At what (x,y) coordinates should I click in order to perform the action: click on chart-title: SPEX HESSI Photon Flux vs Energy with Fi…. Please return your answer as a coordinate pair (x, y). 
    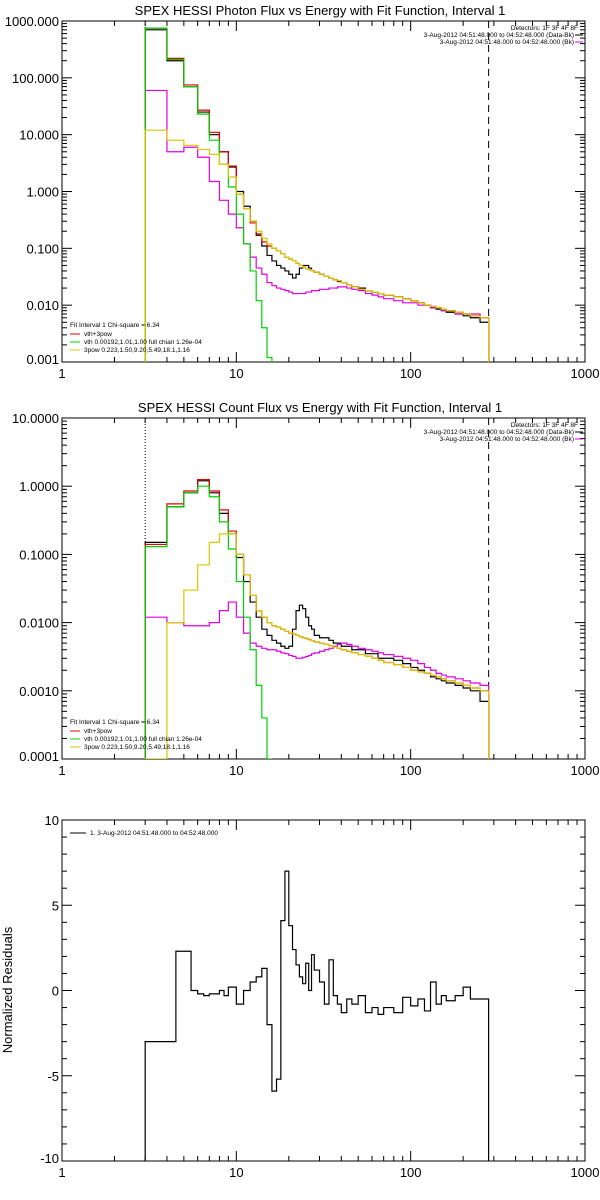
    Looking at the image, I should click on (320, 10).